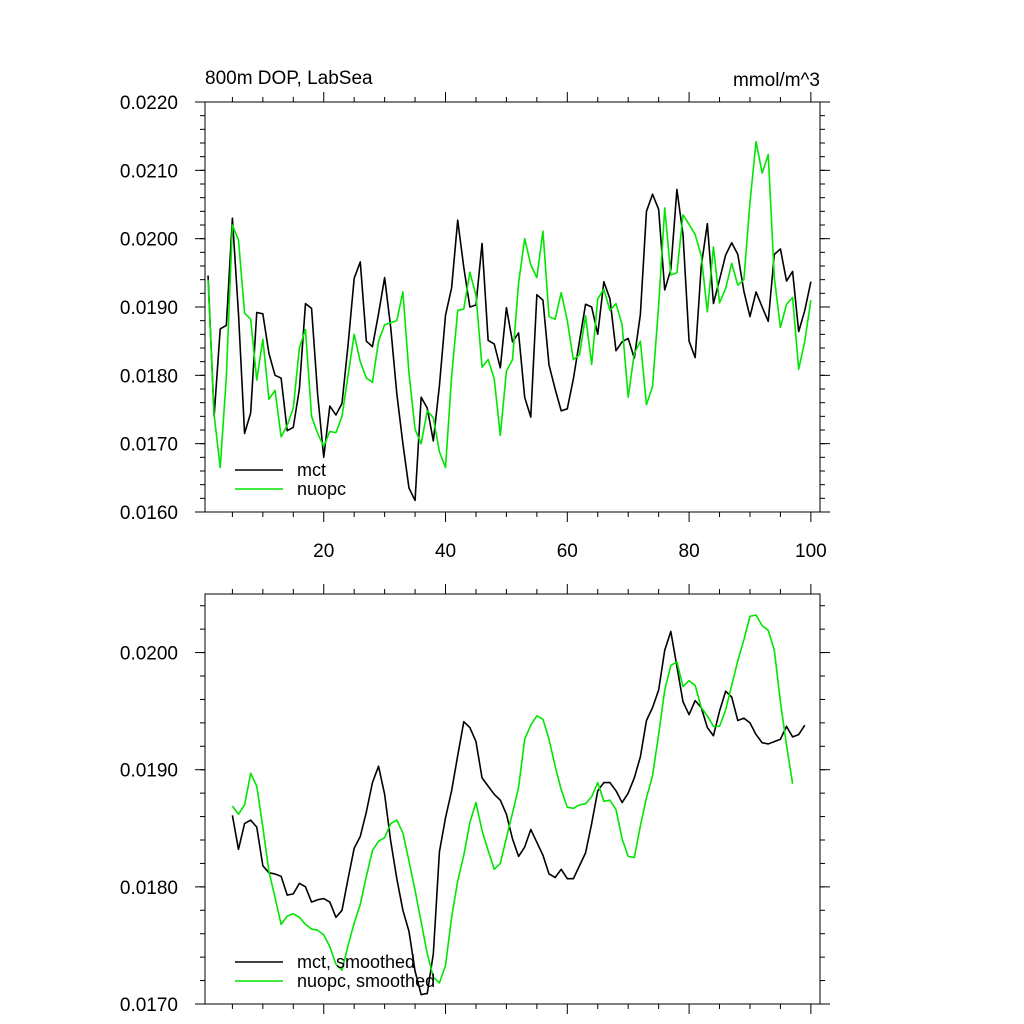 The height and width of the screenshot is (1024, 1024). I want to click on legend-label: mct, so click(311, 470).